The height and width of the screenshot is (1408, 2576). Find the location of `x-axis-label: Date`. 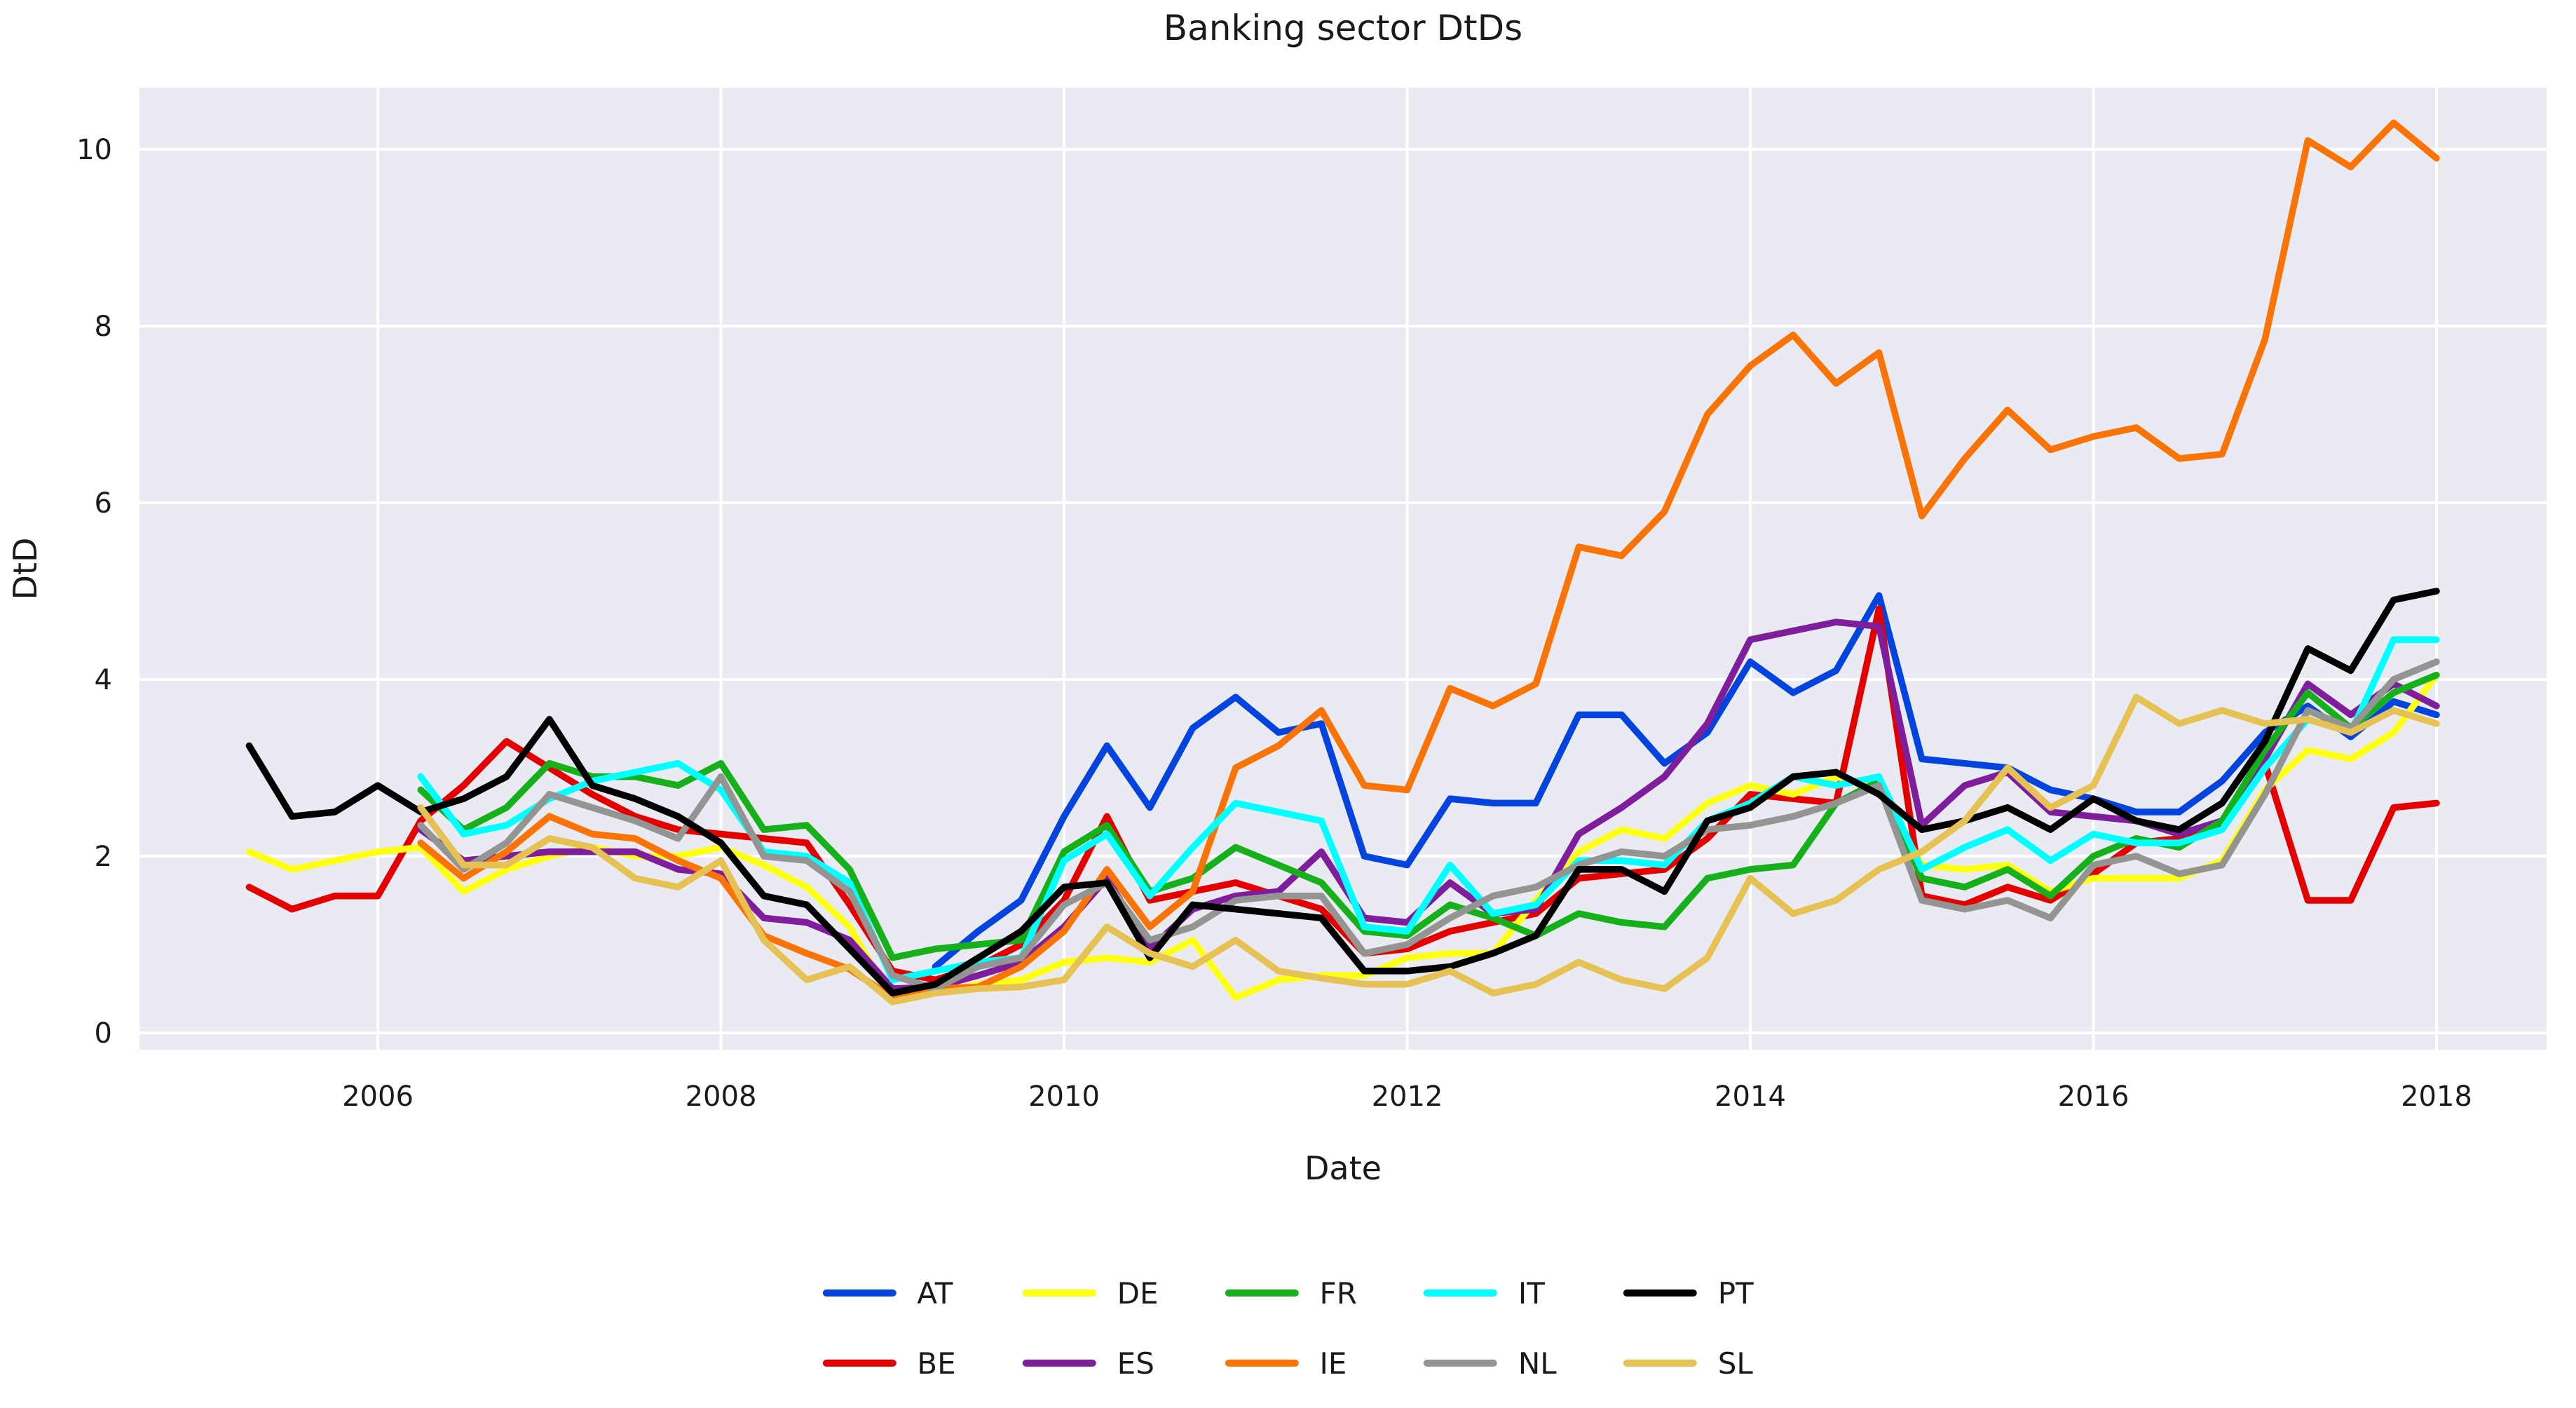

x-axis-label: Date is located at coordinates (1343, 1168).